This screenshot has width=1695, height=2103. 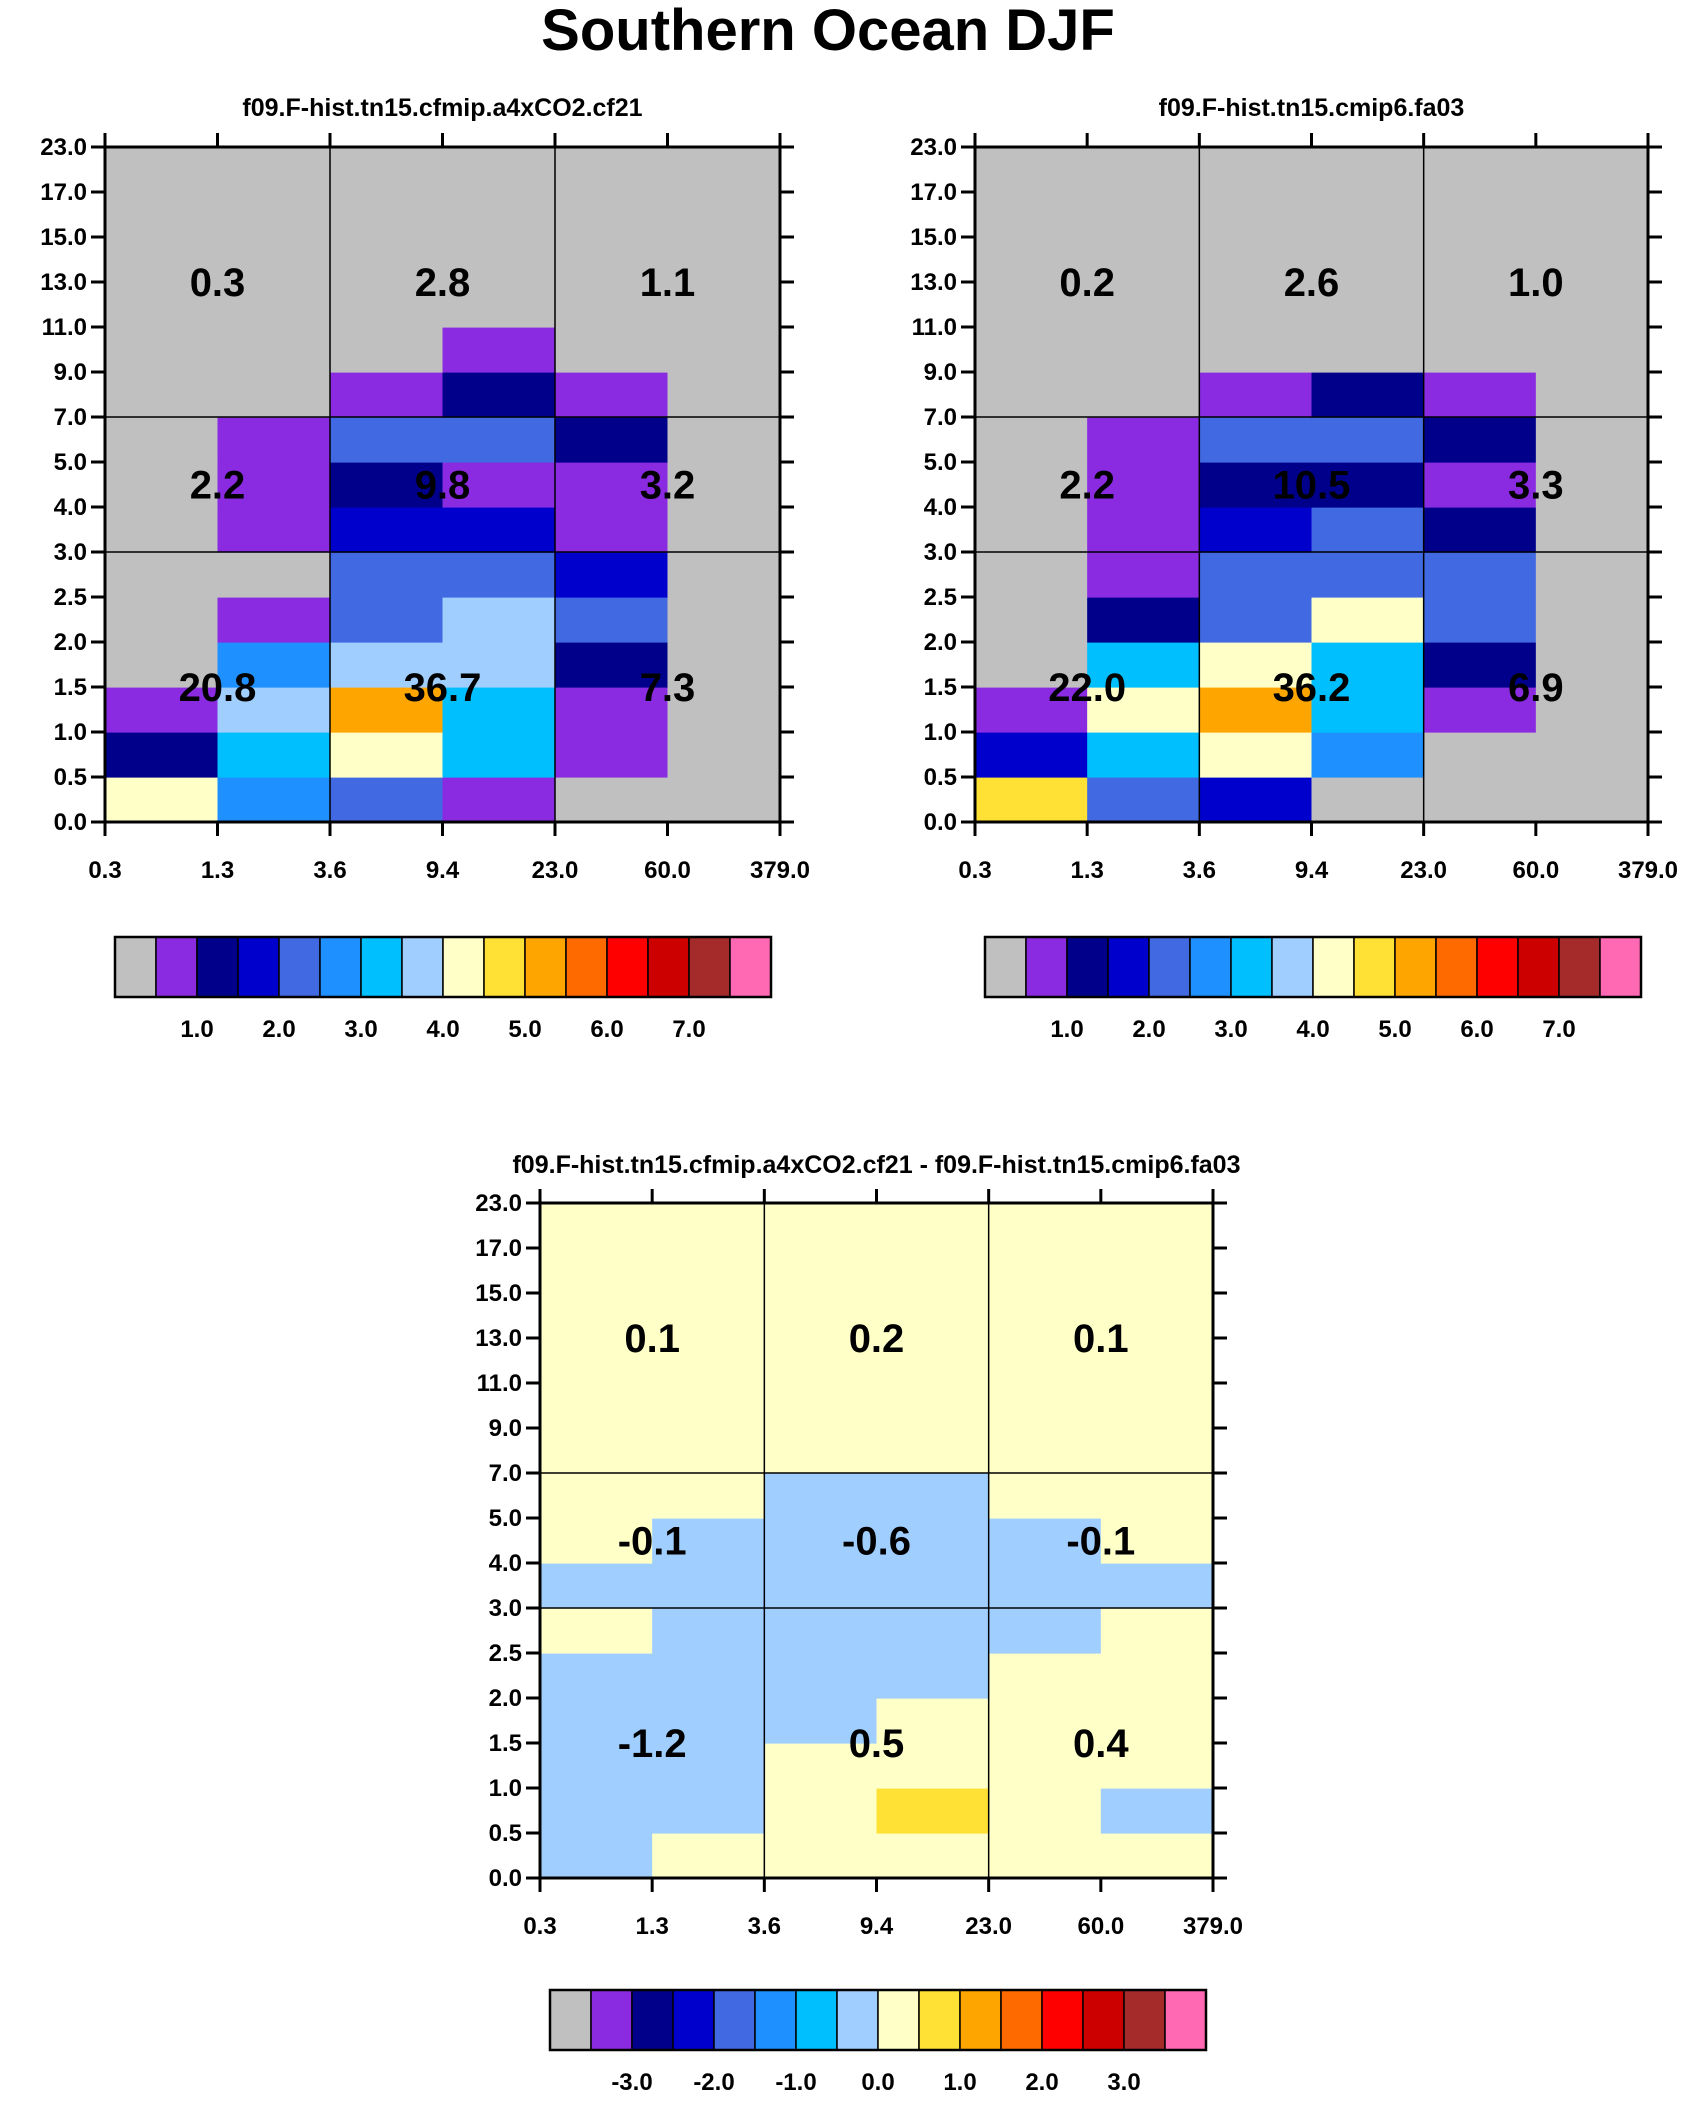 I want to click on x-tick-label: 3.6, so click(x=1199, y=870).